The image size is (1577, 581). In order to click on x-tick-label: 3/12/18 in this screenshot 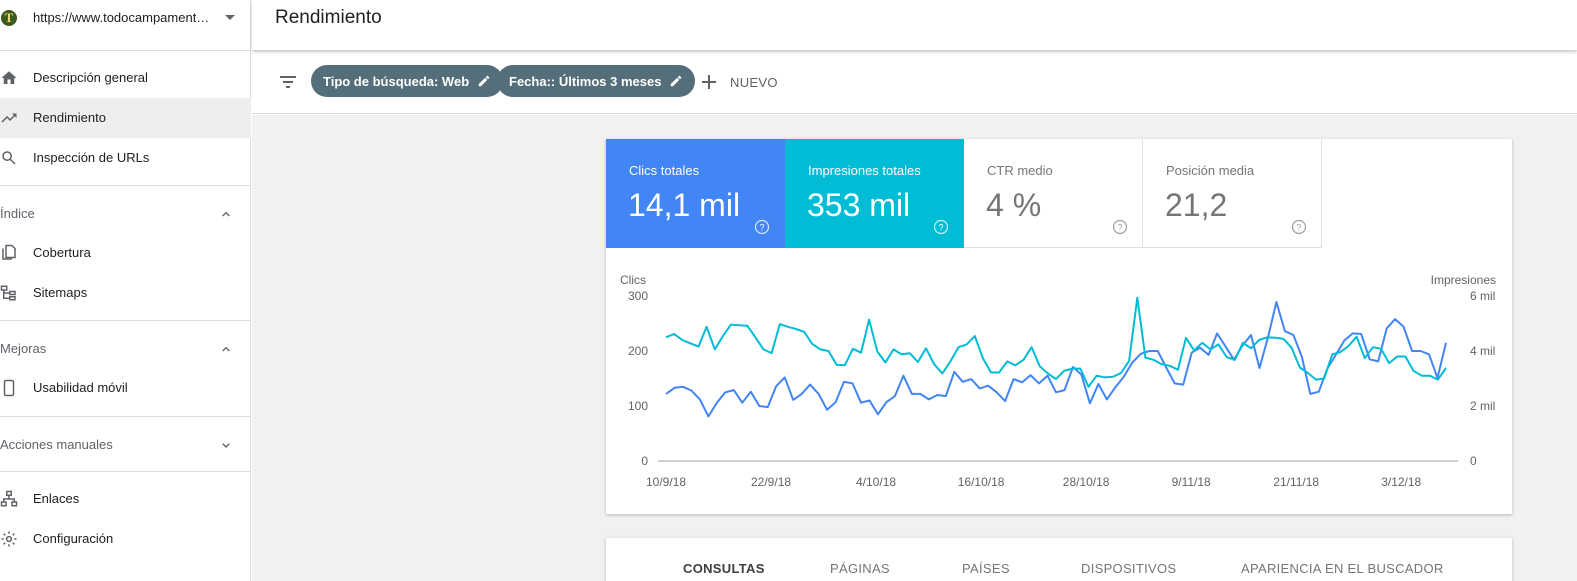, I will do `click(1401, 482)`.